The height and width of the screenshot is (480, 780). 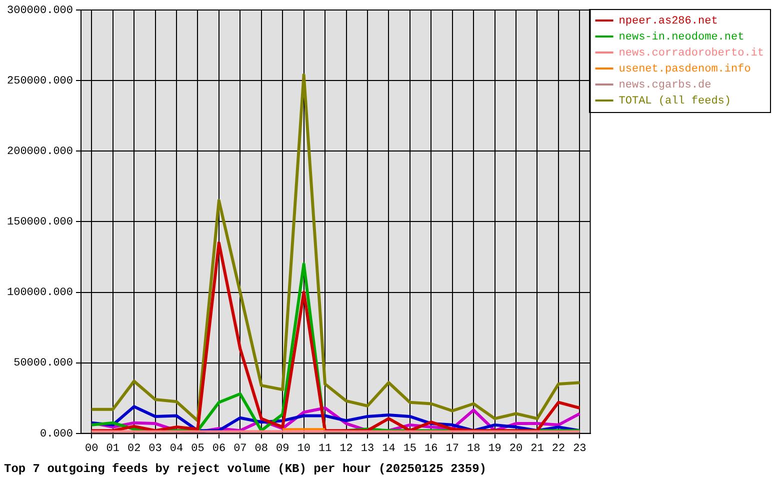 What do you see at coordinates (57, 434) in the screenshot?
I see `y-tick-label: 0.000` at bounding box center [57, 434].